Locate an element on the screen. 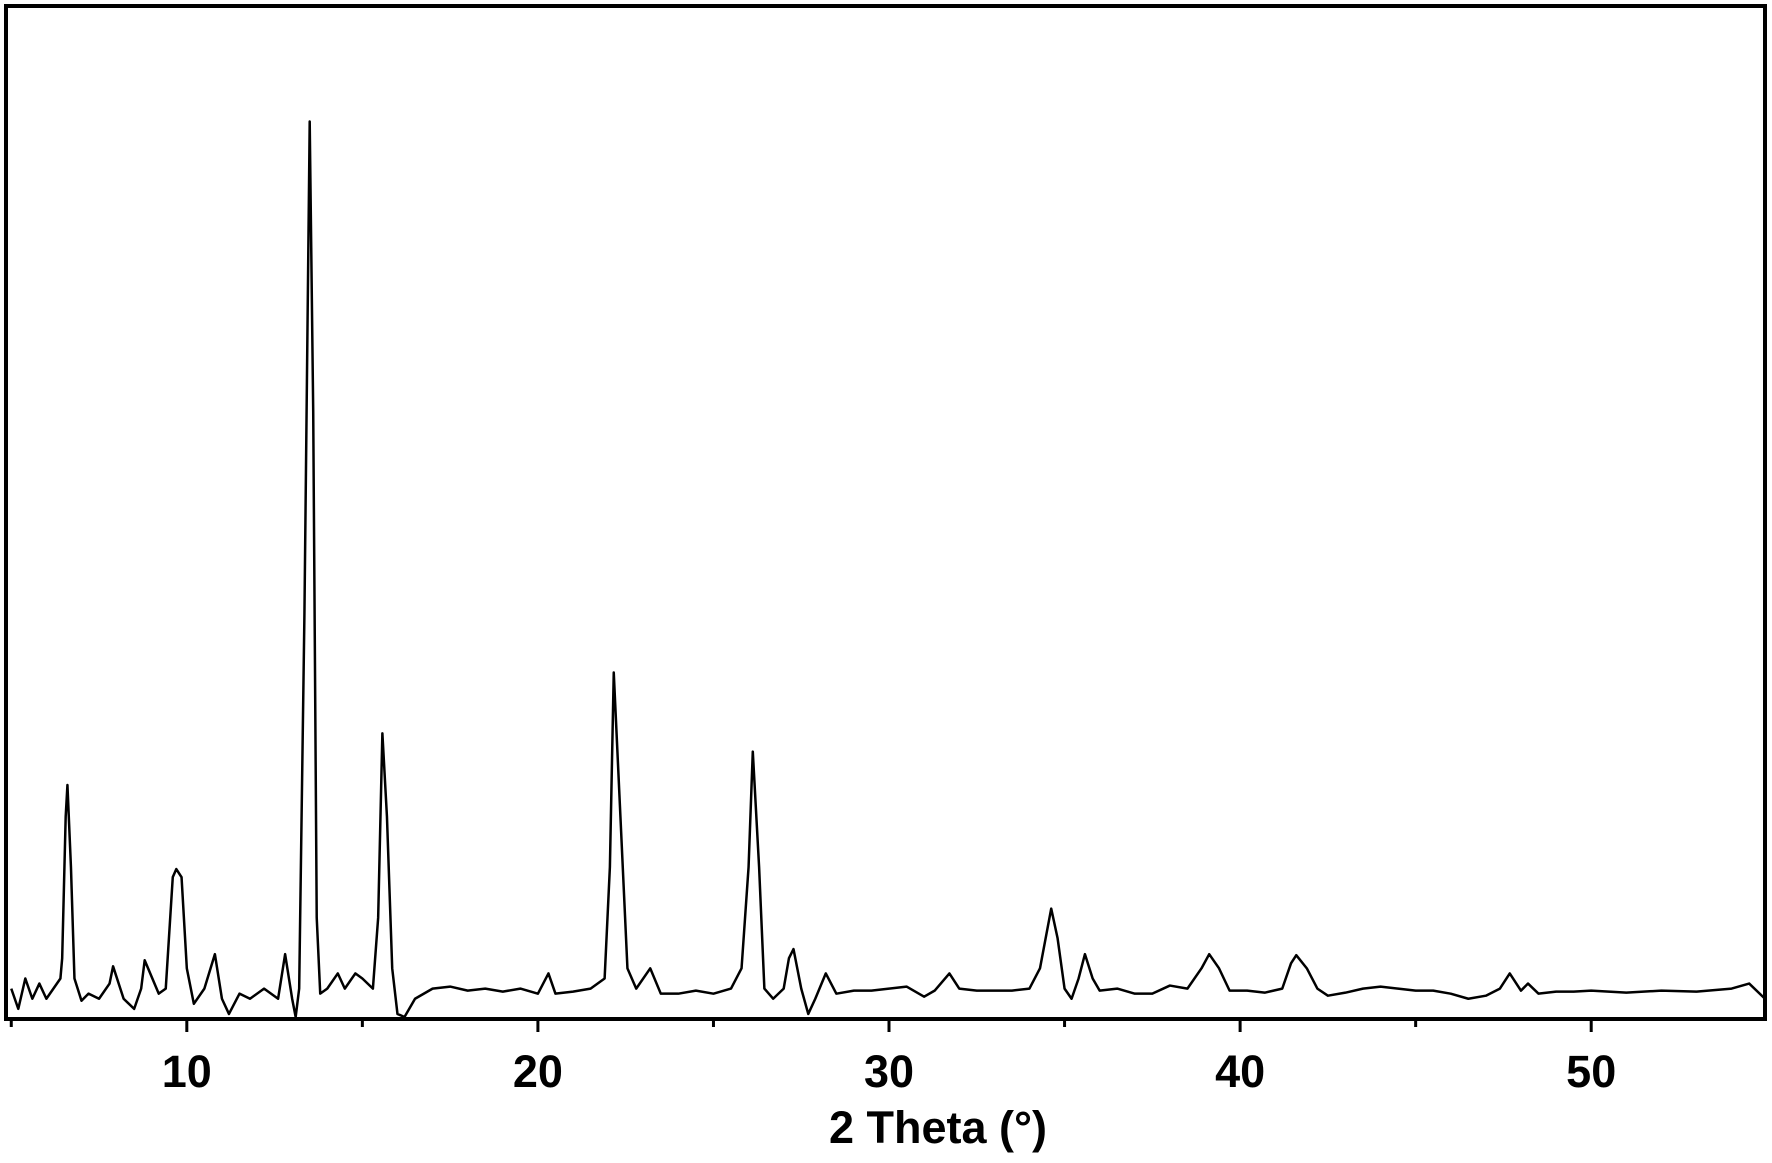  x-axis-title: 2 Theta (°) is located at coordinates (938, 1127).